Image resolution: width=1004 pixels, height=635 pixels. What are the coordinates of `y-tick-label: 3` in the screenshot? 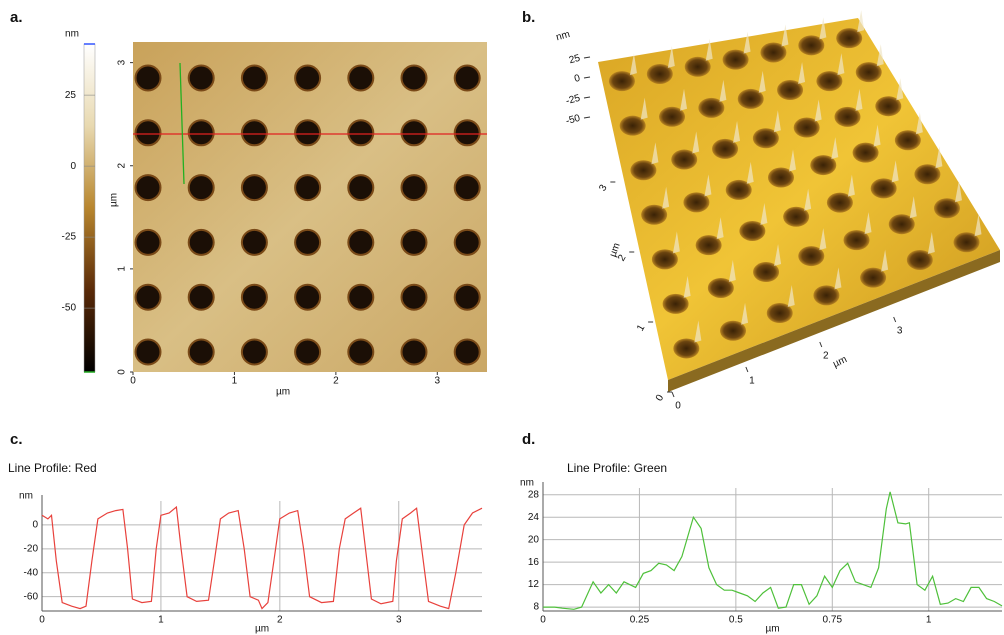 It's located at (603, 188).